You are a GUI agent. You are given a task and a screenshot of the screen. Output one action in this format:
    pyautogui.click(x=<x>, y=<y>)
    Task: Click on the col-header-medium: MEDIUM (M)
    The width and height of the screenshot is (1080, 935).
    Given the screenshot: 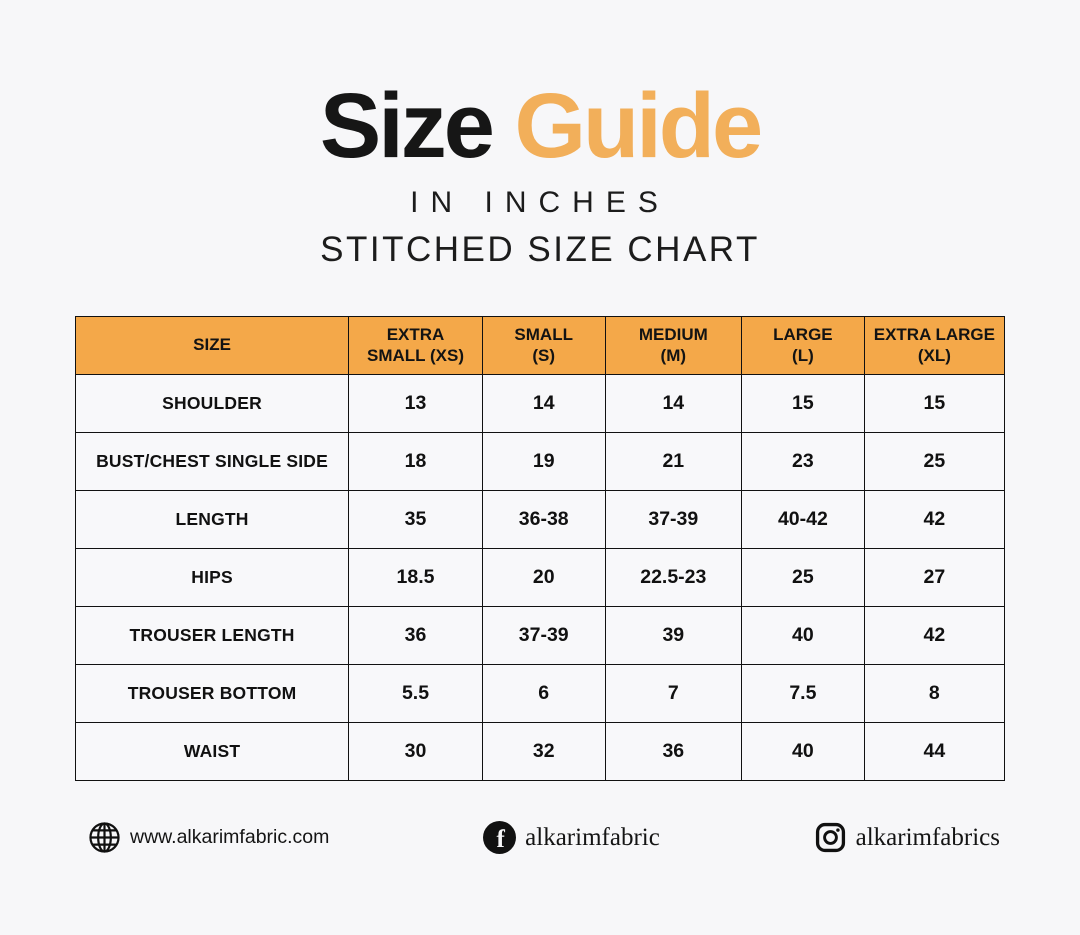 What is the action you would take?
    pyautogui.click(x=673, y=345)
    